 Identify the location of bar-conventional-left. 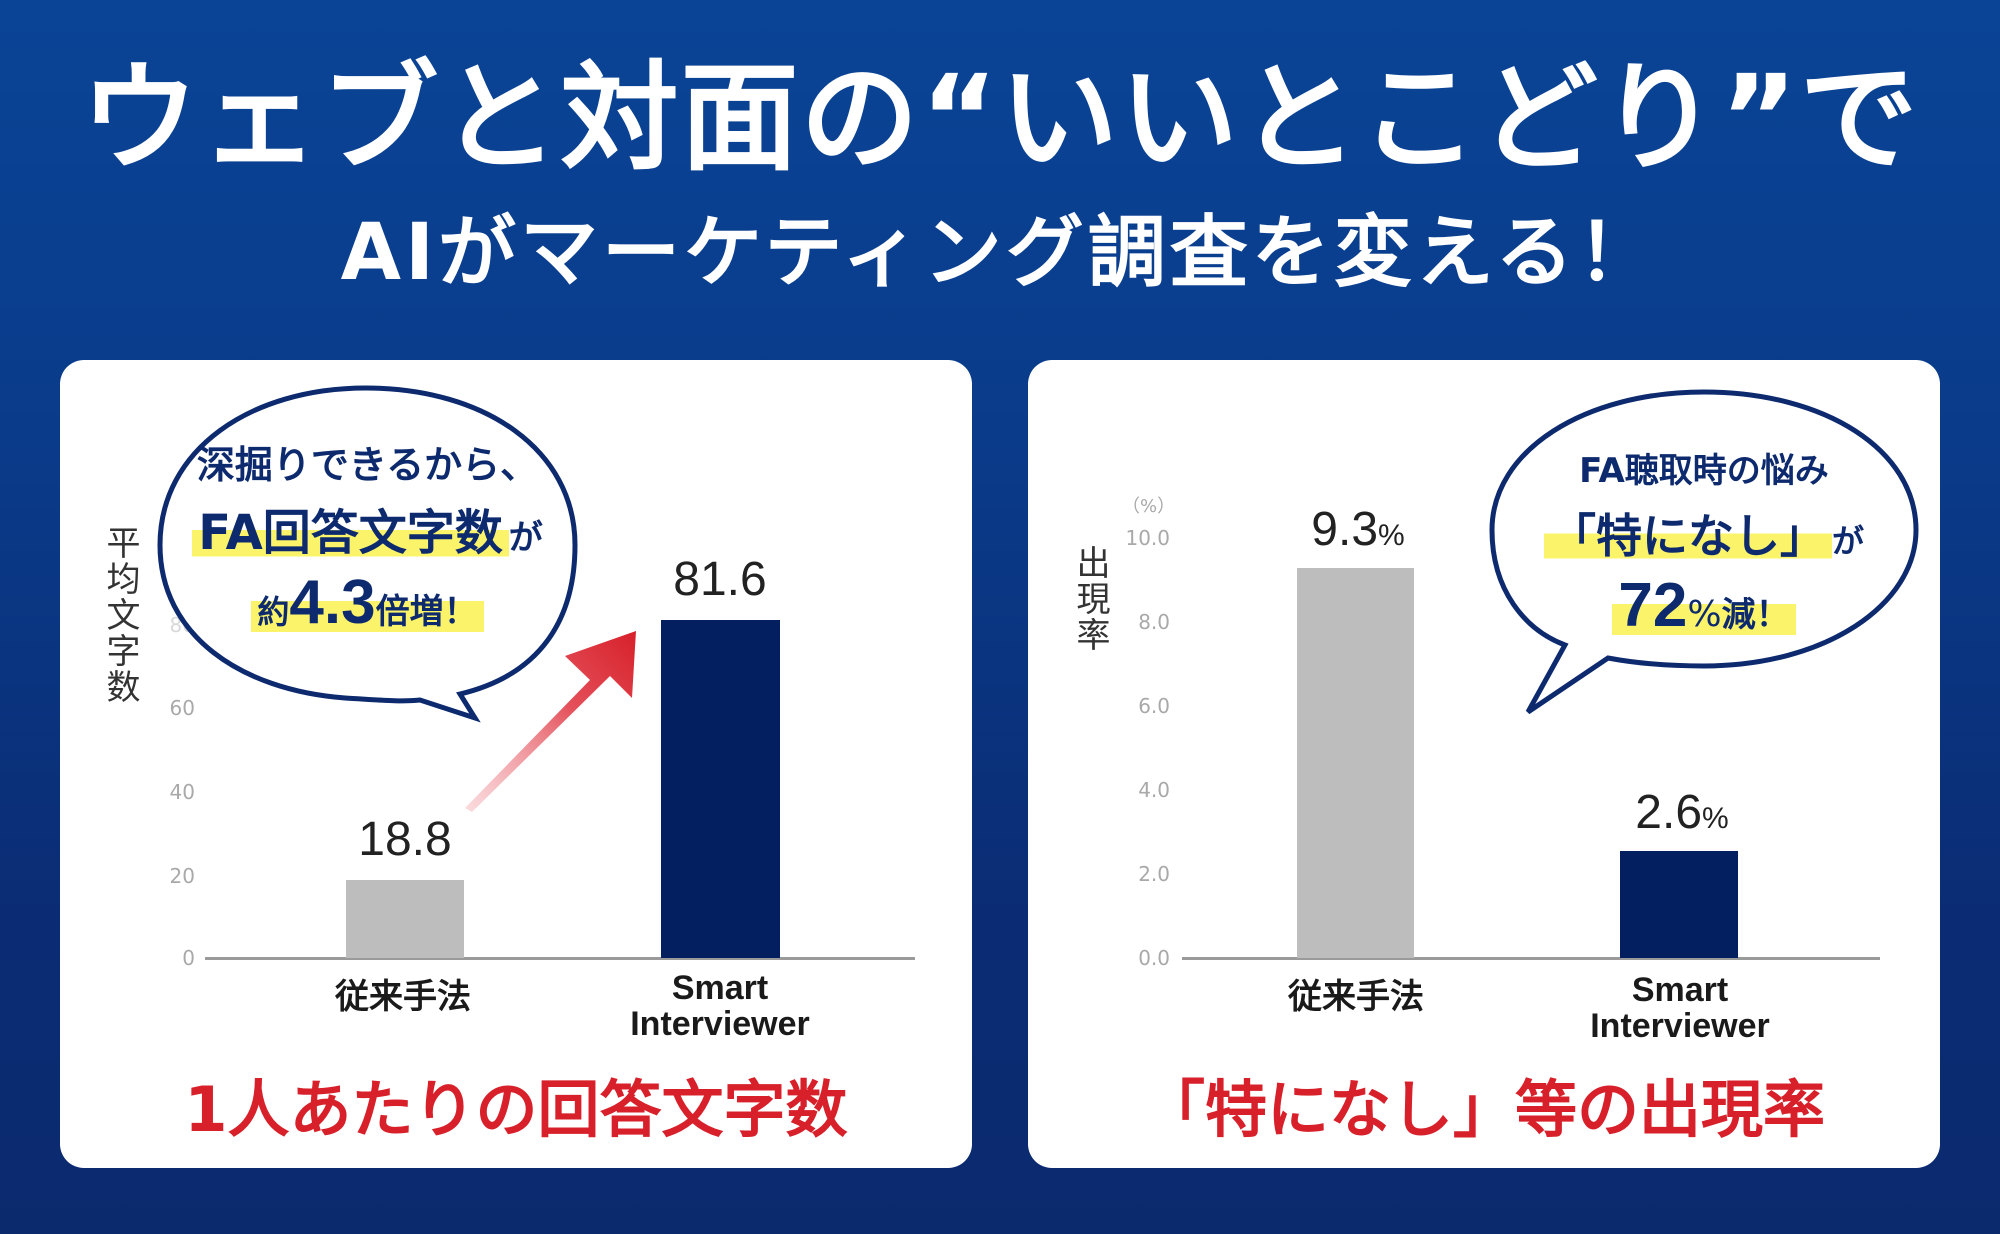
(405, 919).